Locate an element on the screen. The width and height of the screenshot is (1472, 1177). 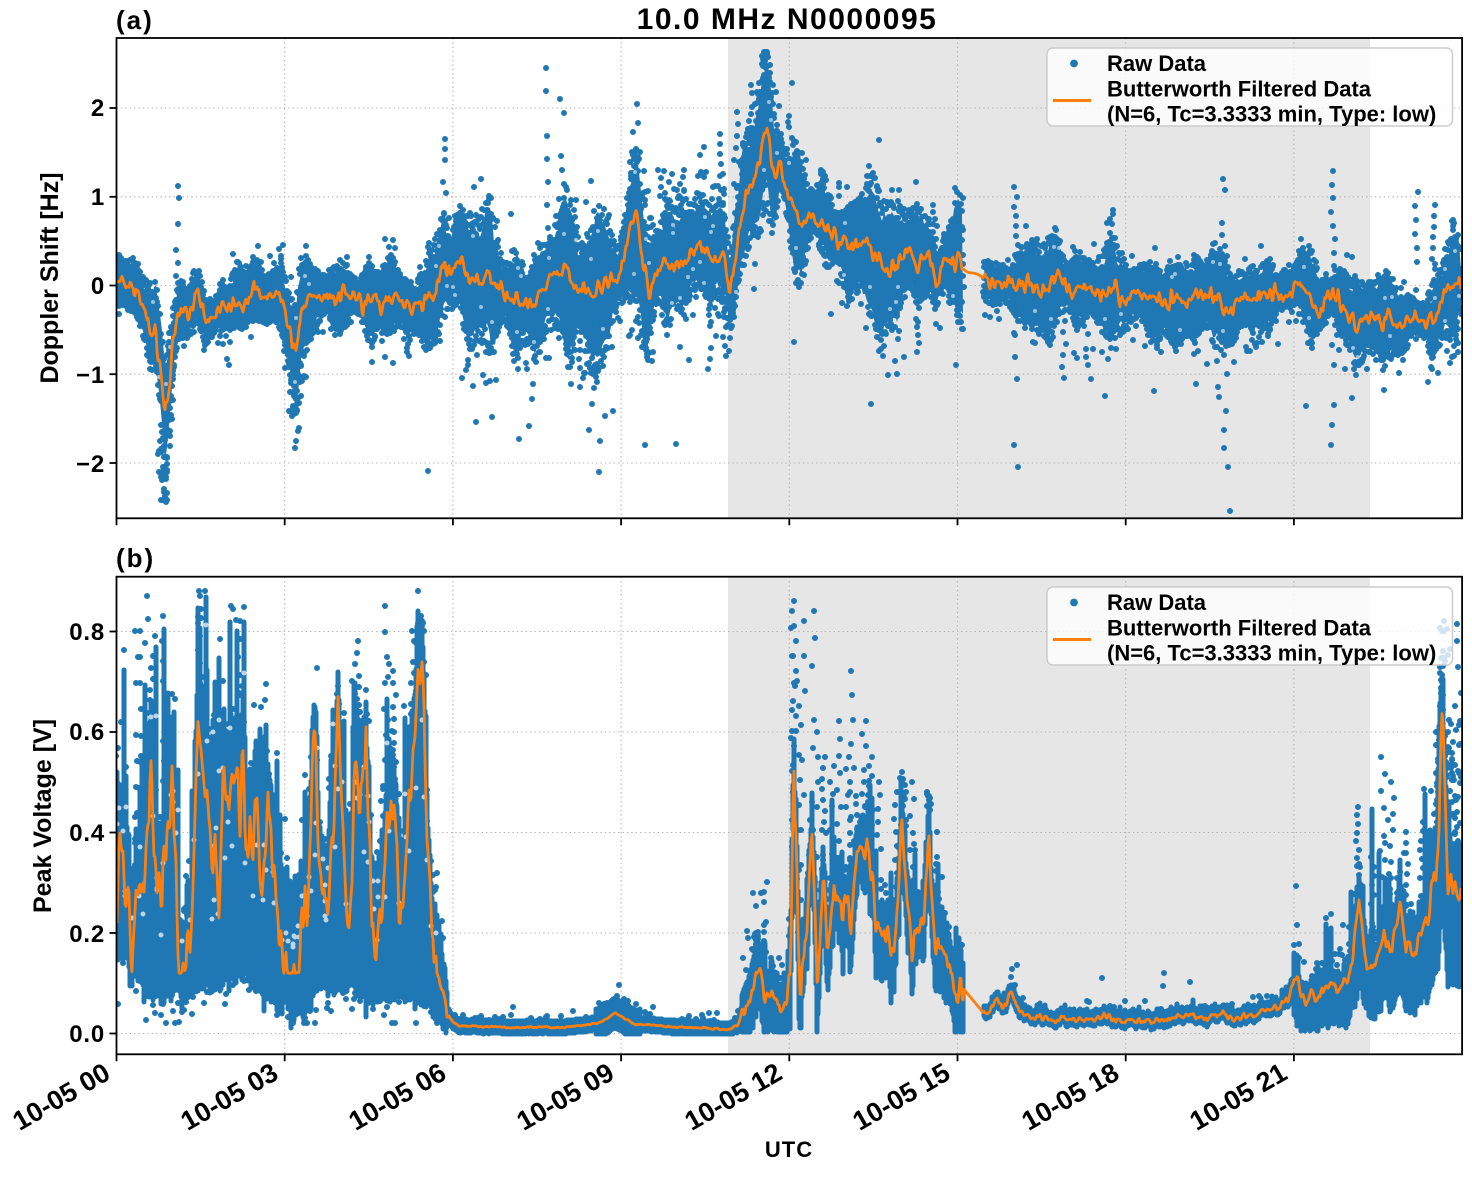
svg-text: 0.6 is located at coordinates (87, 732).